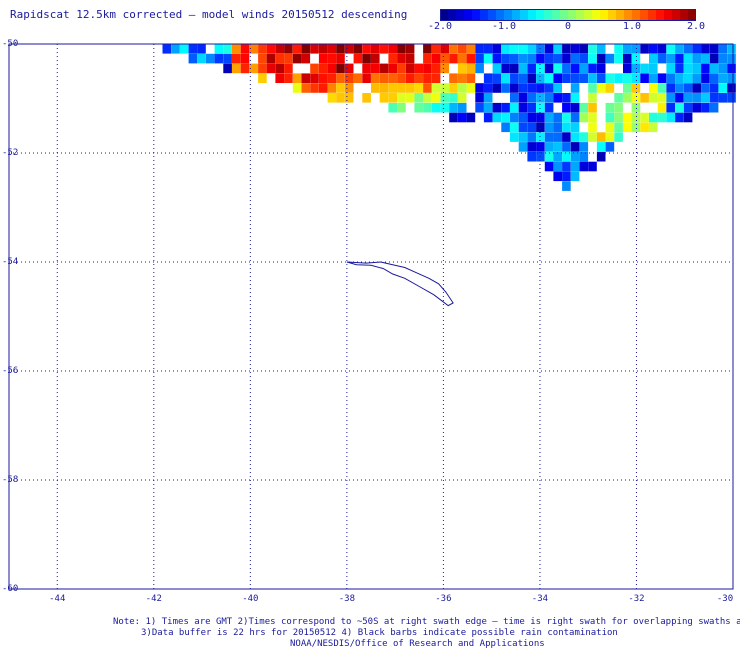 The width and height of the screenshot is (740, 650). Describe the element at coordinates (540, 599) in the screenshot. I see `longitude-label: -34` at that location.